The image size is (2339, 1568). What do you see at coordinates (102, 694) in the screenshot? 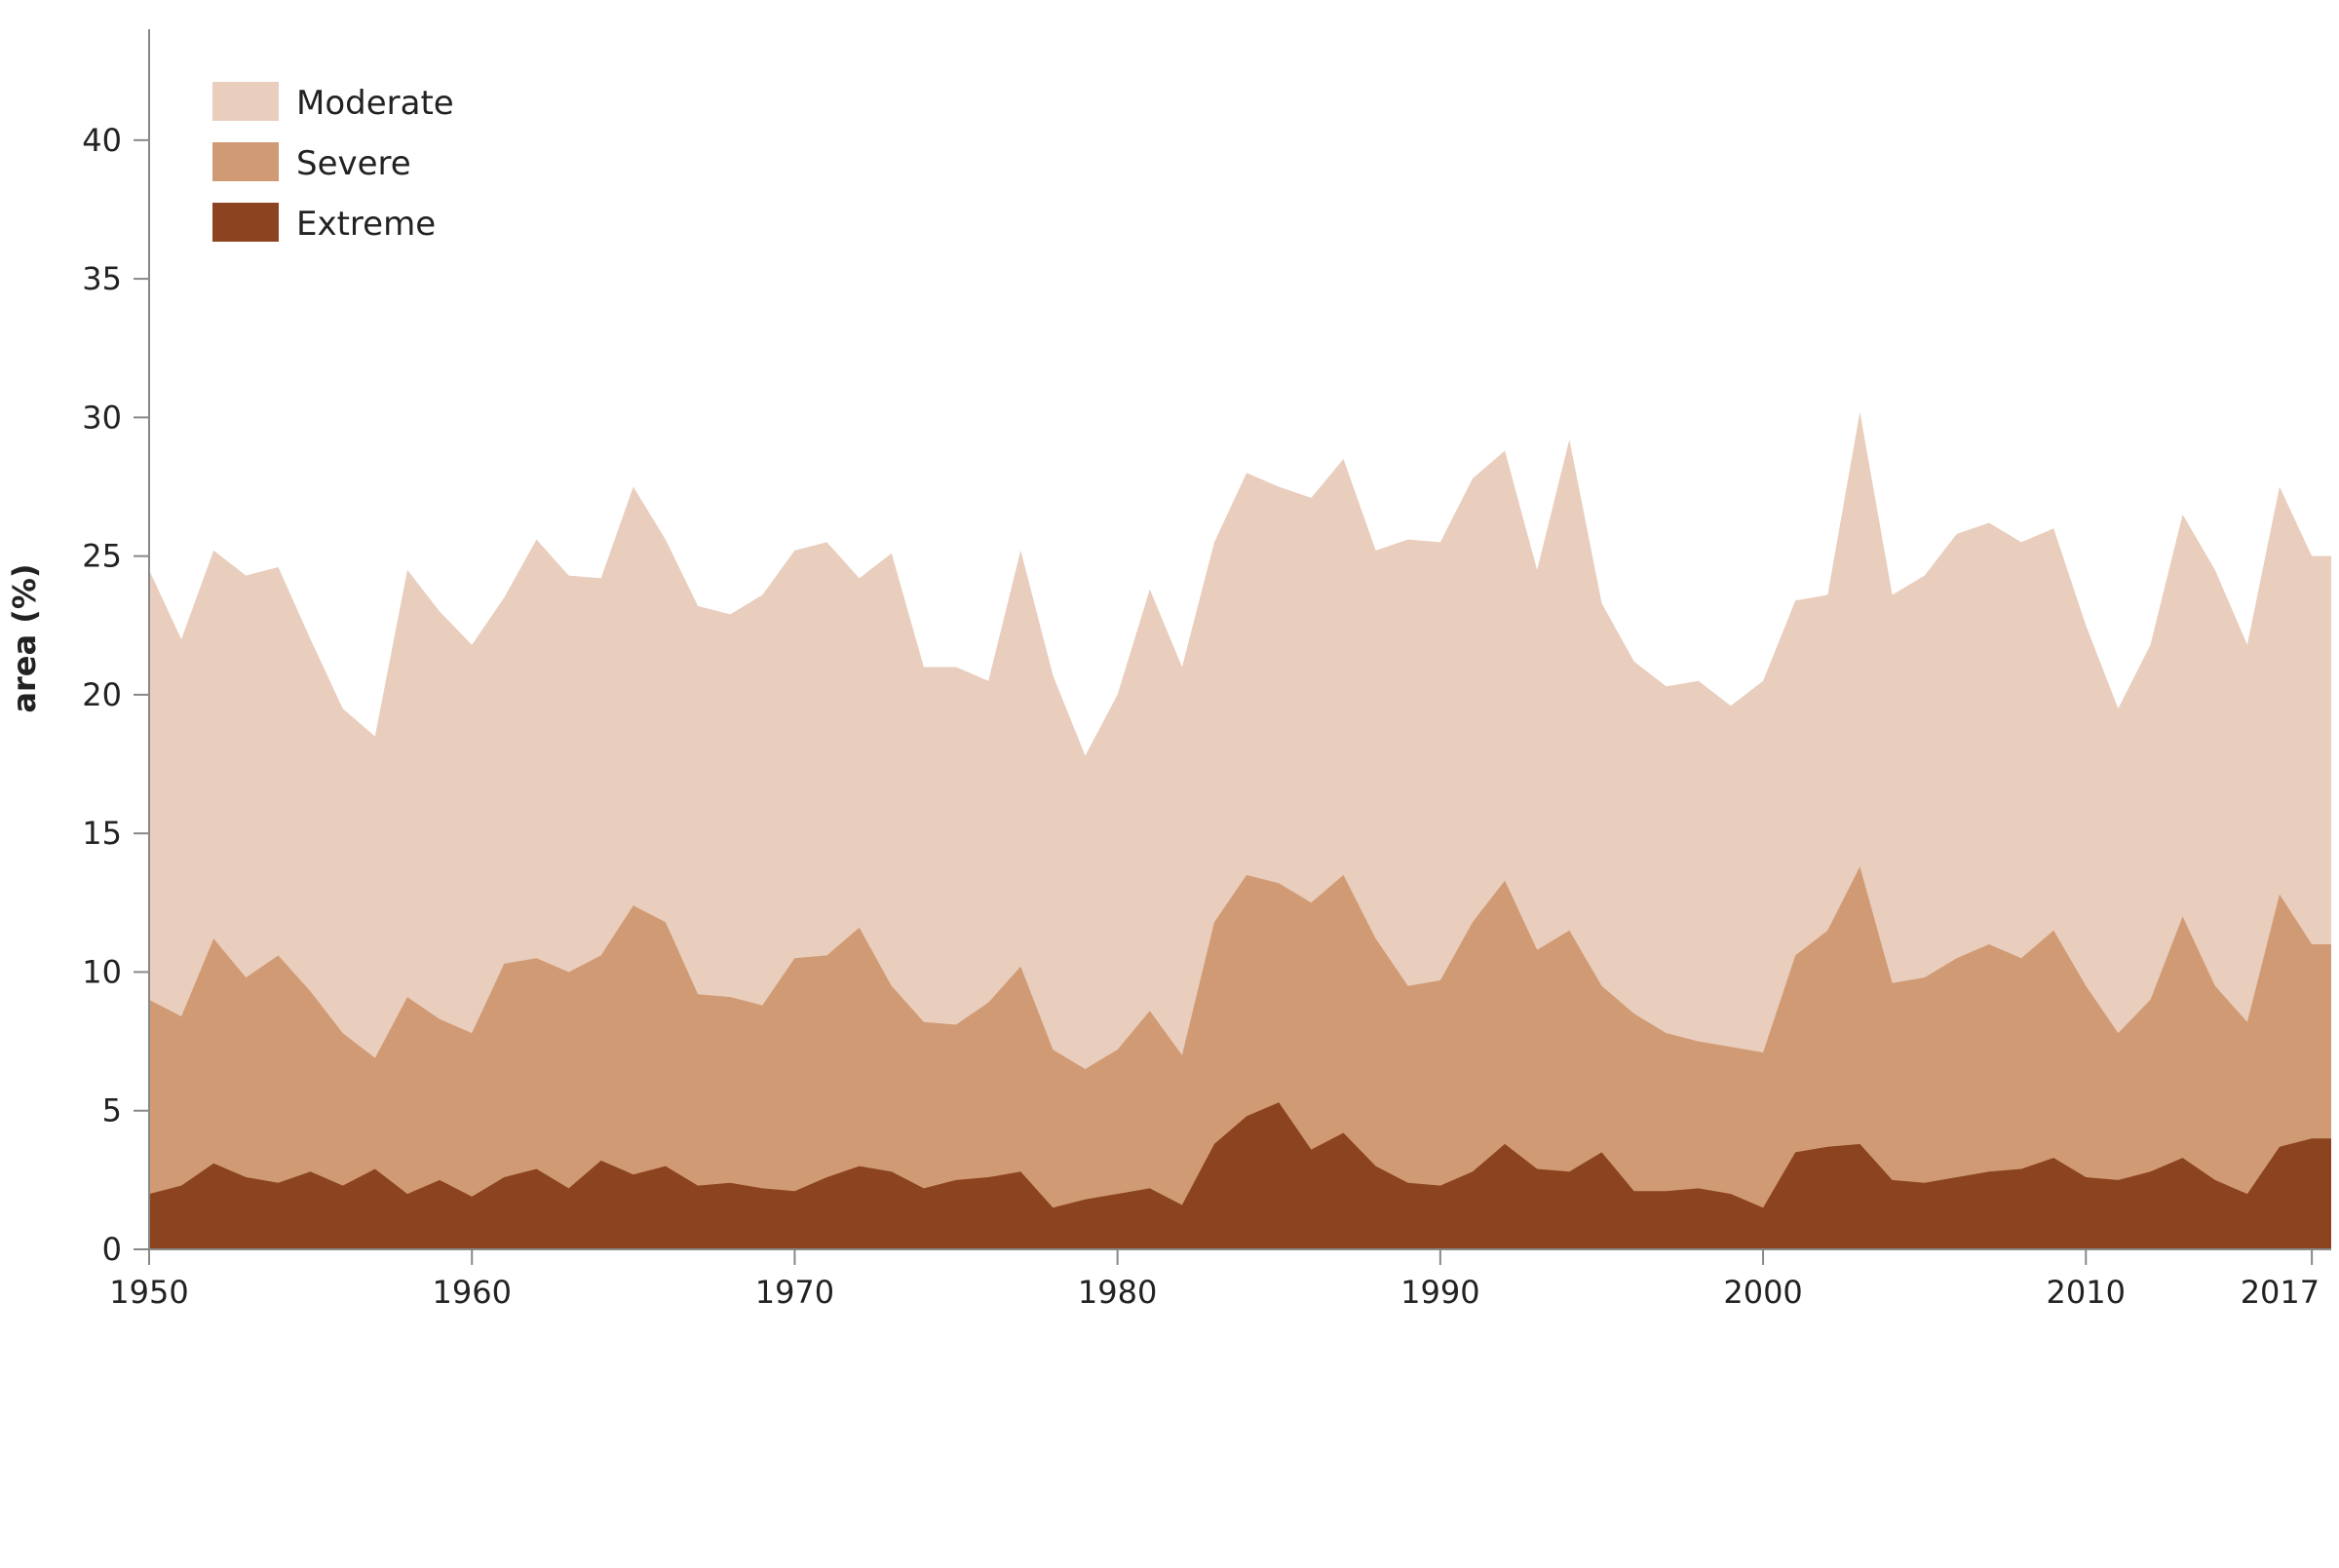
I see `y-tick-label: 20` at bounding box center [102, 694].